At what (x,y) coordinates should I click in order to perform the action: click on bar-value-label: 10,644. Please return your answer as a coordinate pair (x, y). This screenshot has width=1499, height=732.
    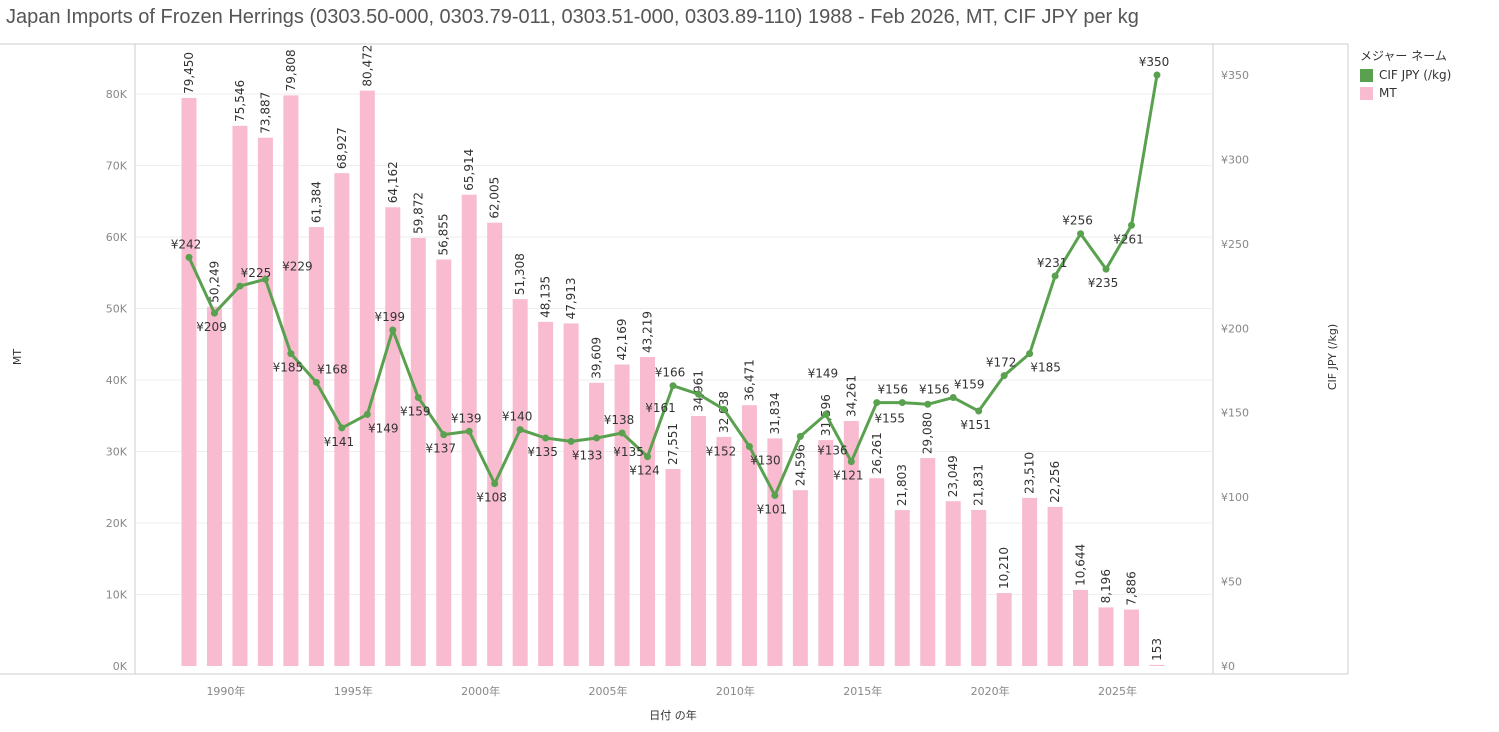
    Looking at the image, I should click on (1081, 565).